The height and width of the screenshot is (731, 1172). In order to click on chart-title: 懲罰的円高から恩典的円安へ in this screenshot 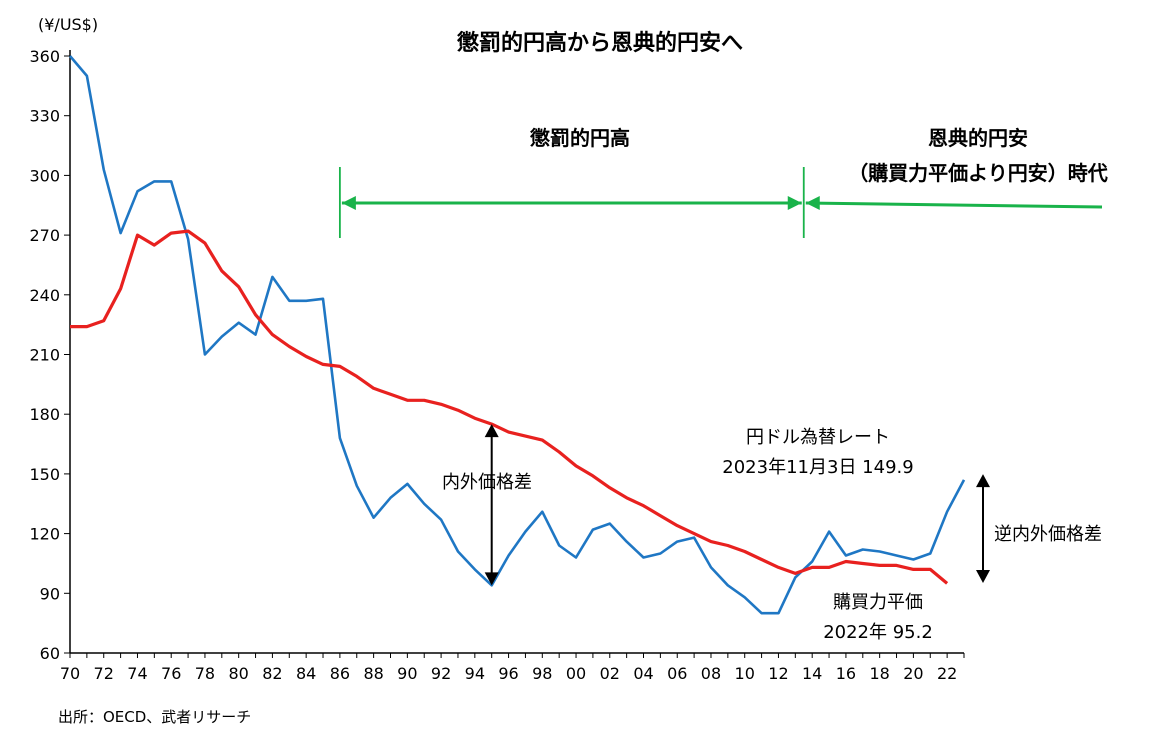, I will do `click(599, 43)`.